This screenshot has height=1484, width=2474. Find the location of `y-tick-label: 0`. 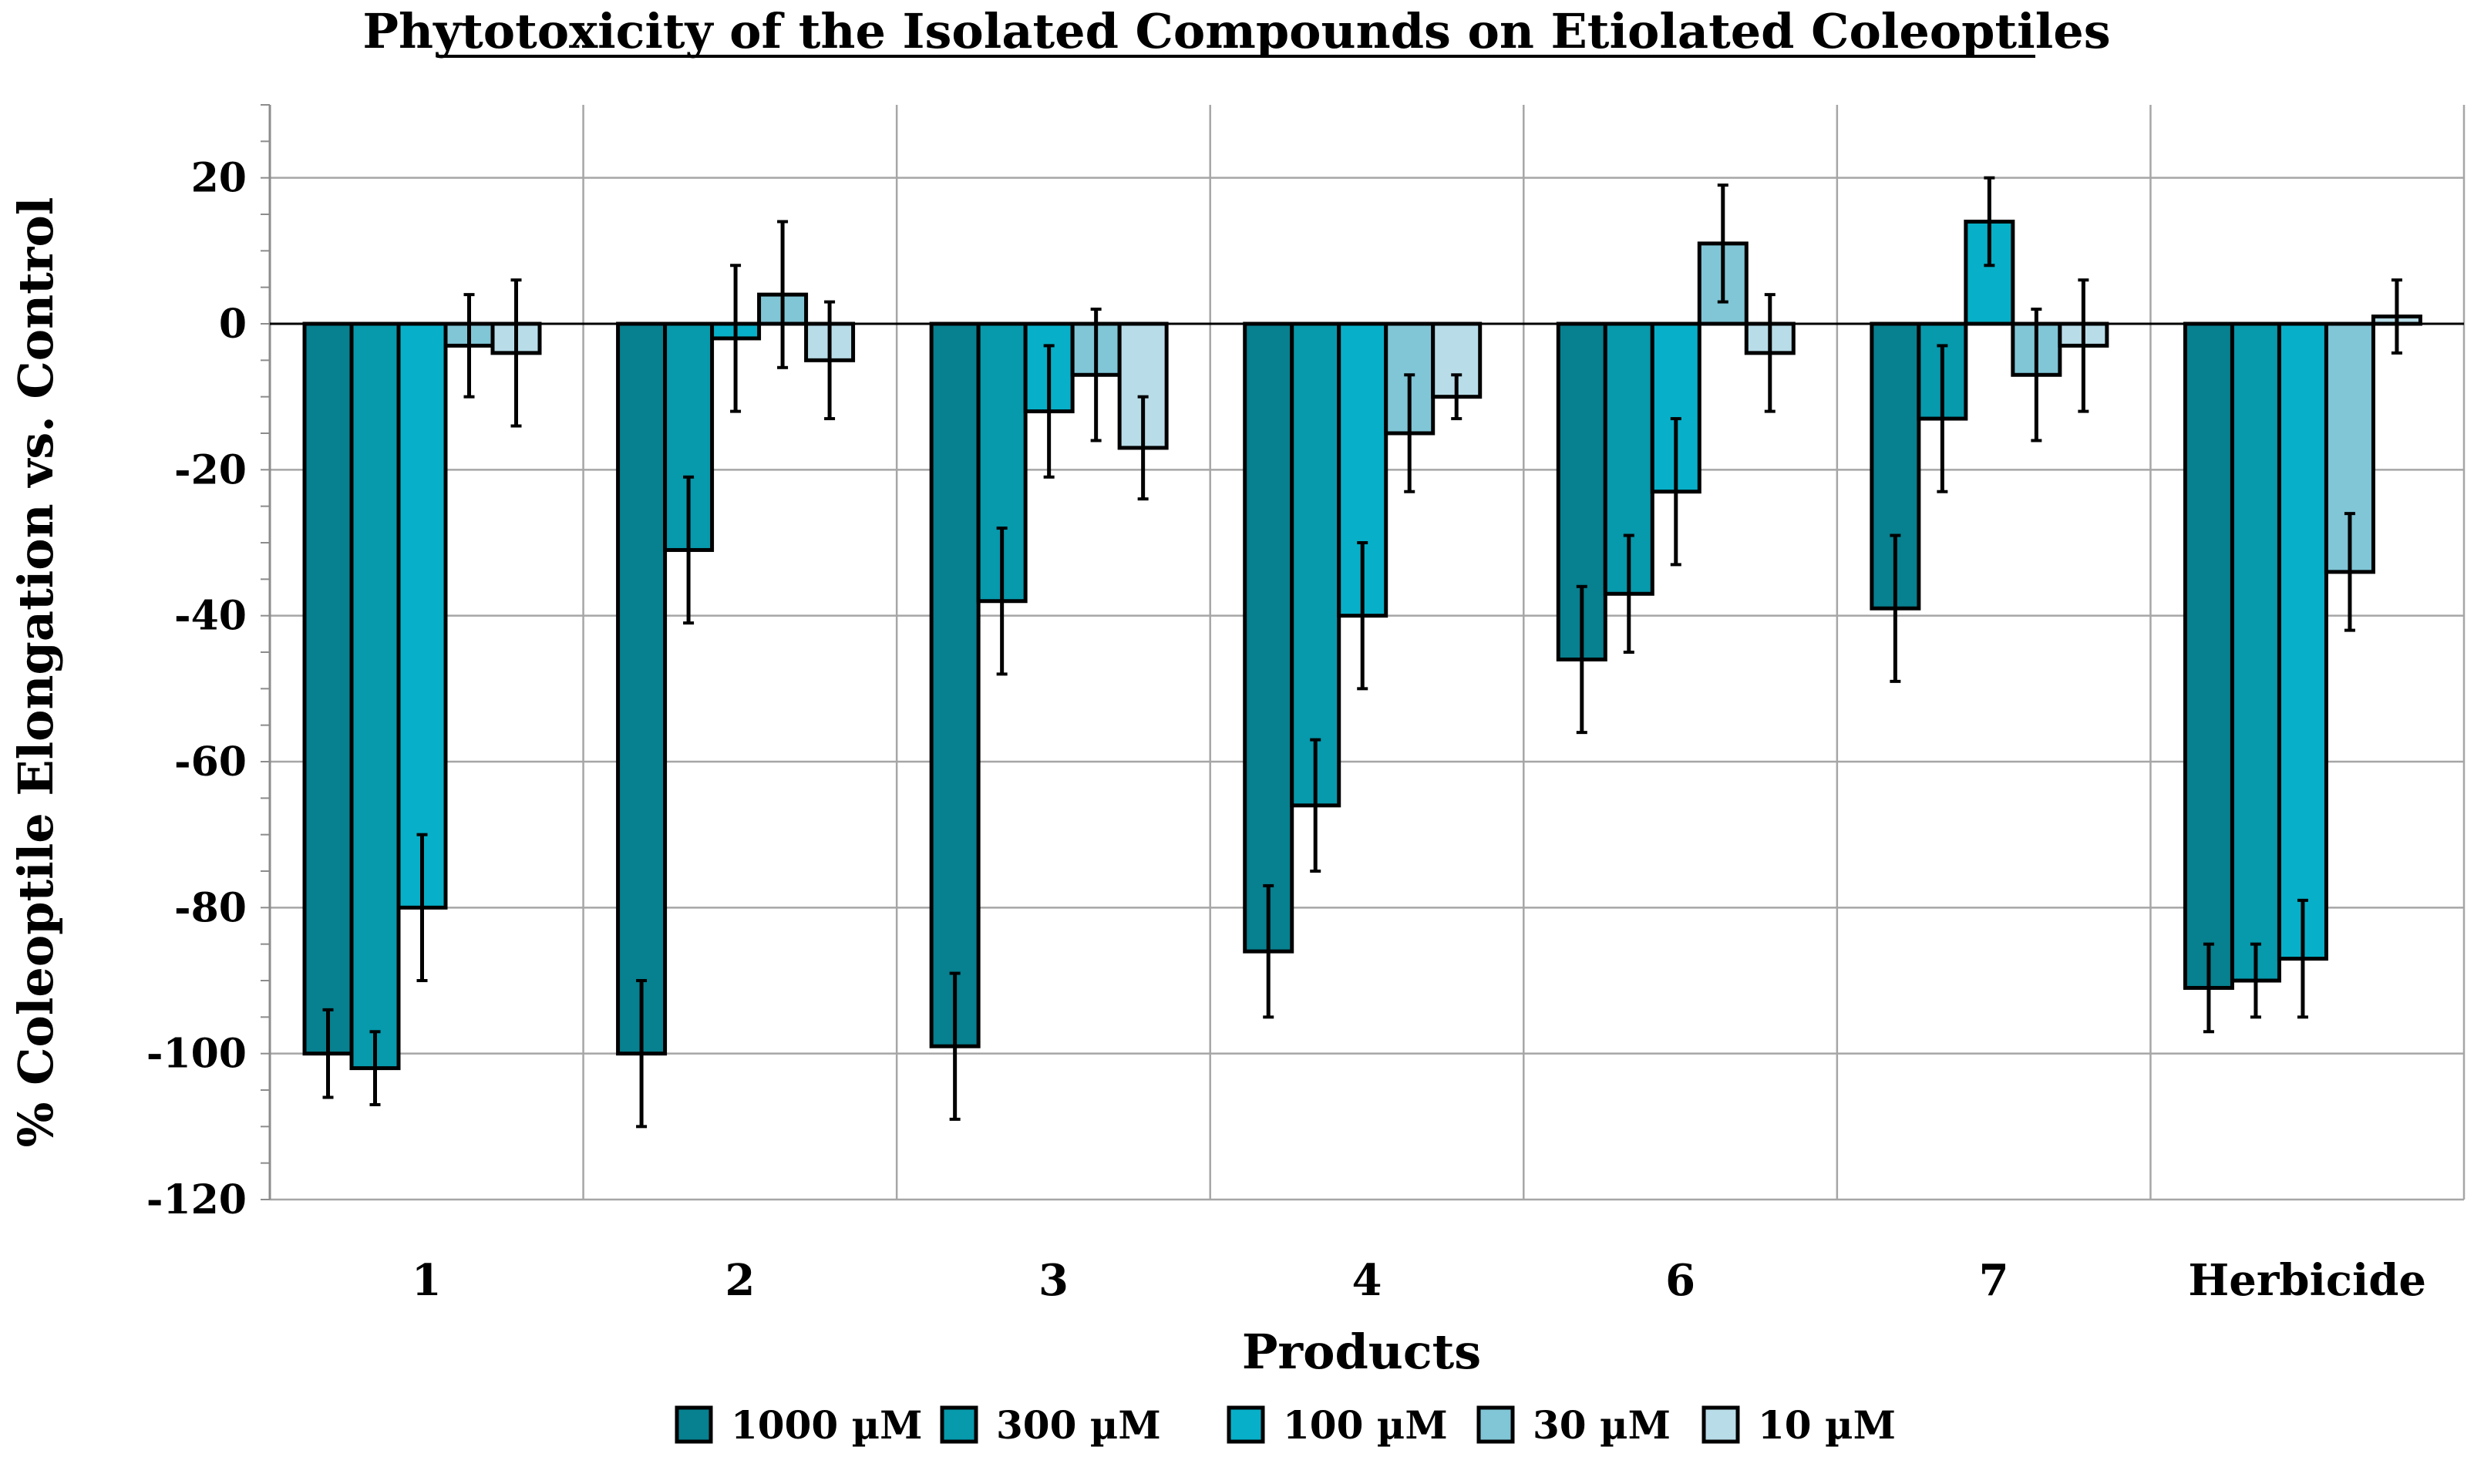

y-tick-label: 0 is located at coordinates (233, 324).